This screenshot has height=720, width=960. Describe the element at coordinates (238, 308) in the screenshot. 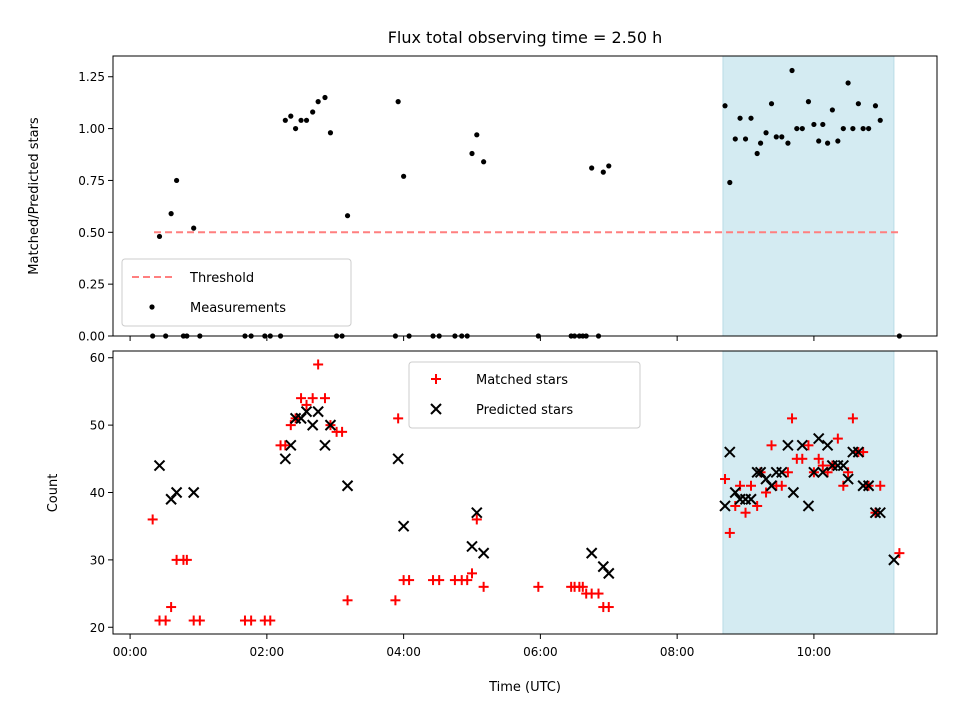

I see `legend-measurement-label: Measurements` at that location.